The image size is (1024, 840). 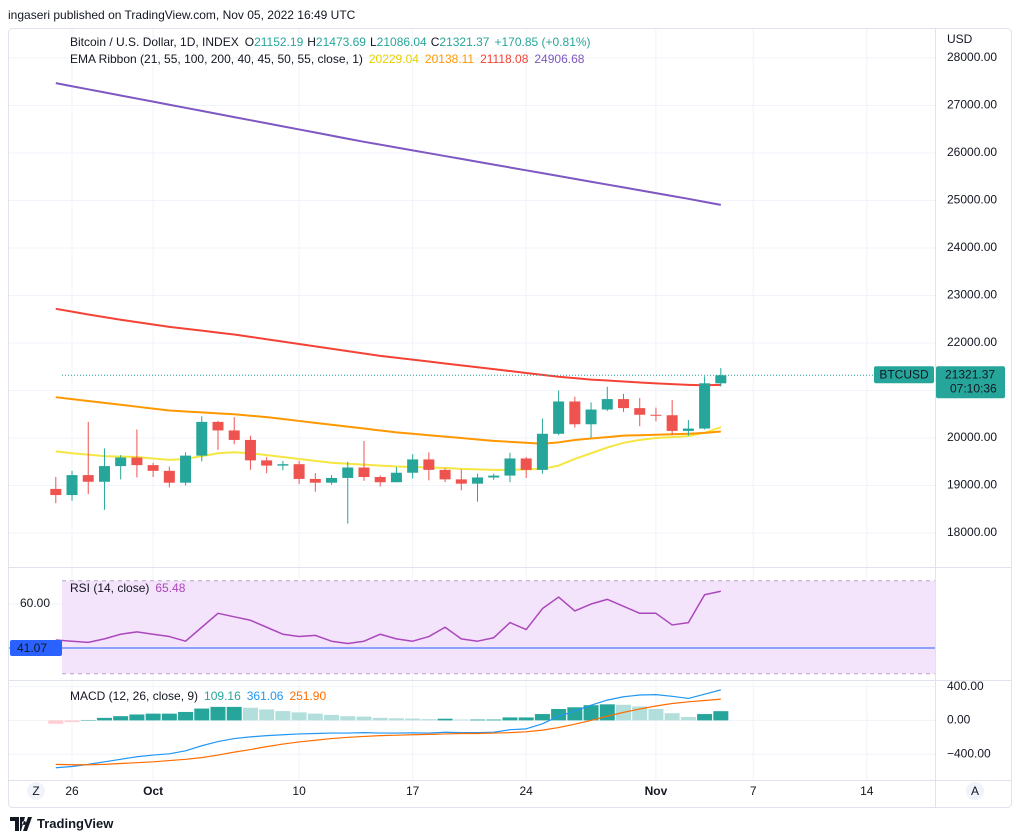 I want to click on indicator-value: 251.90, so click(x=308, y=696).